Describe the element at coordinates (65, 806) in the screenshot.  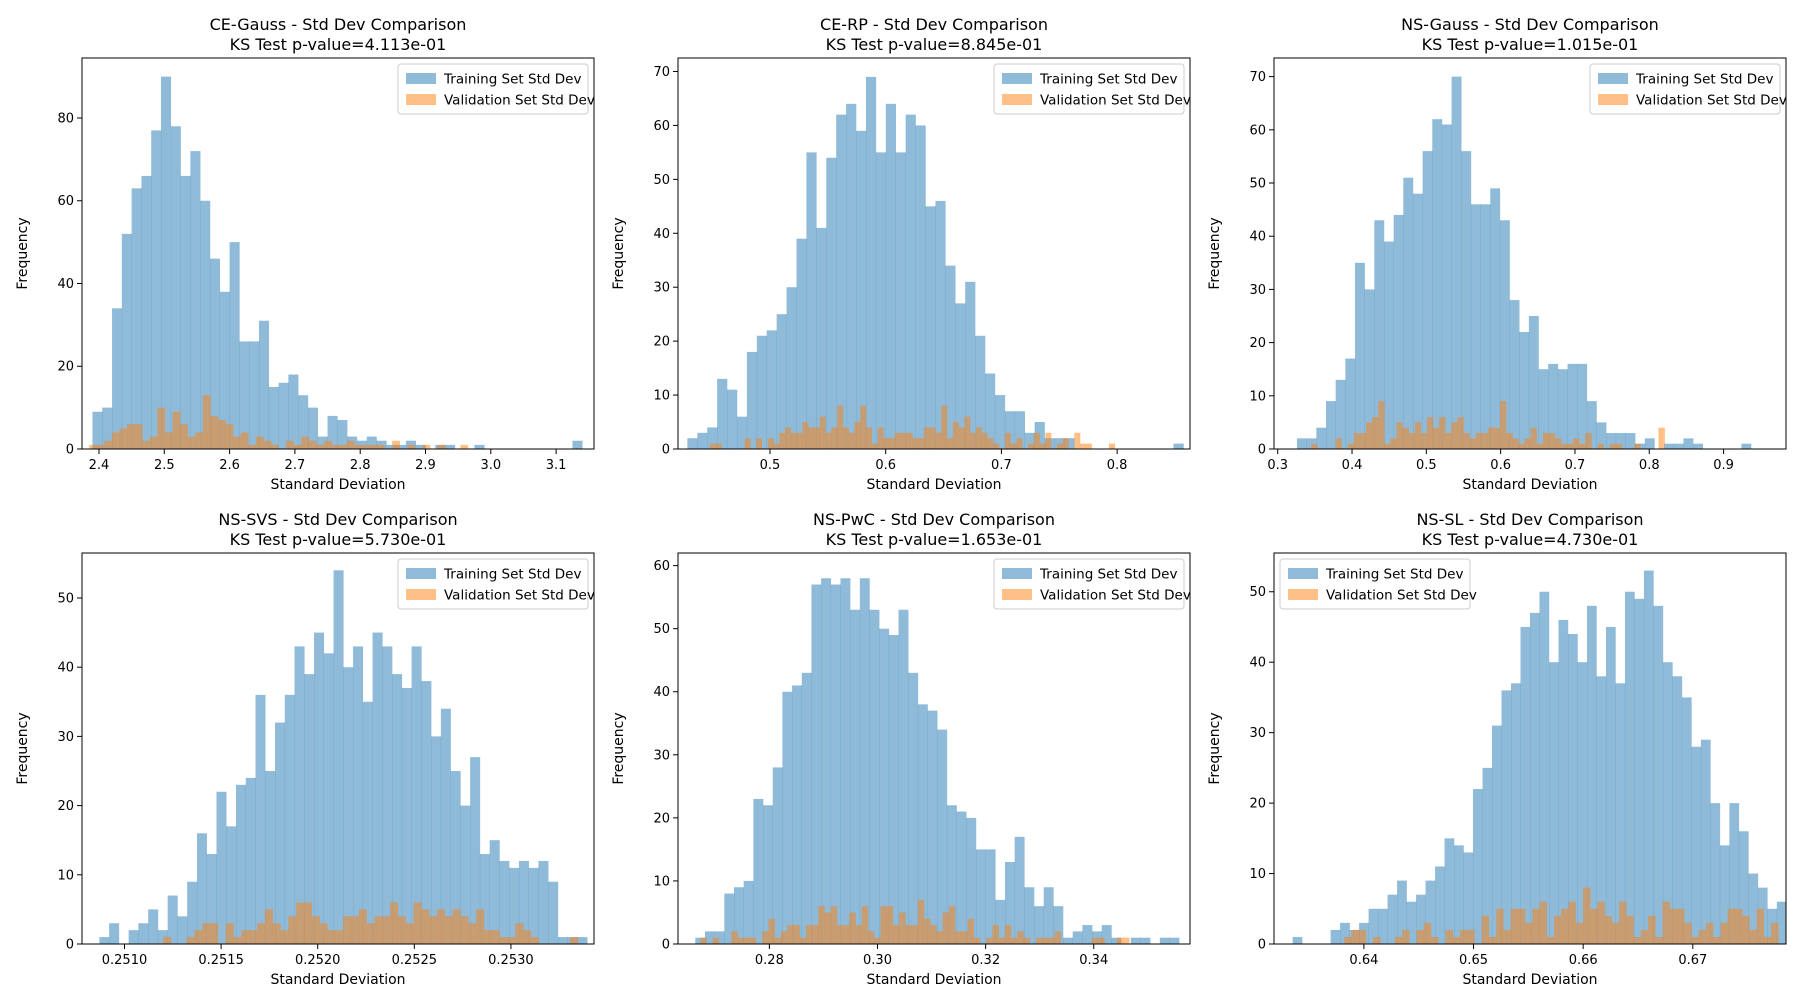
I see `y-tick-label: 20` at that location.